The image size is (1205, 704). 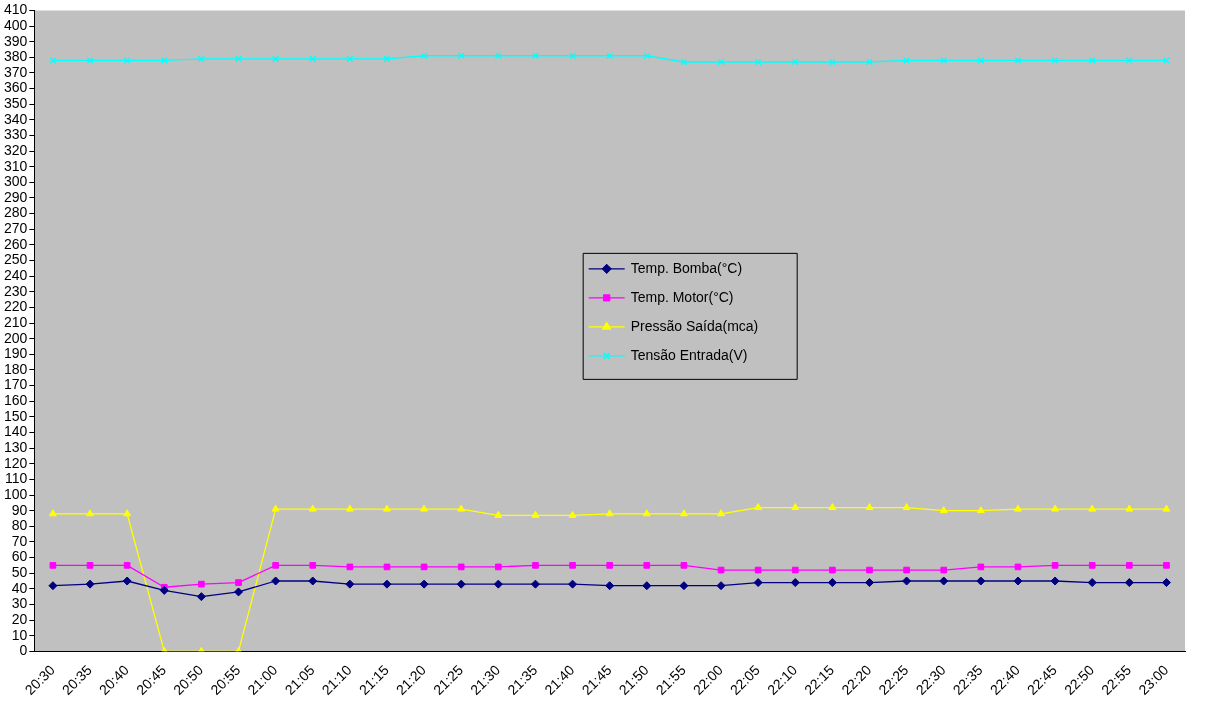 What do you see at coordinates (16, 24) in the screenshot?
I see `y-tick-label: 400` at bounding box center [16, 24].